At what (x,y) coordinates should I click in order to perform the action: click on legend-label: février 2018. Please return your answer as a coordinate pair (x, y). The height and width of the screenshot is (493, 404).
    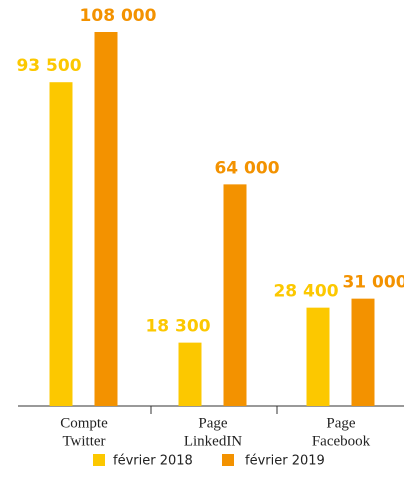
    Looking at the image, I should click on (153, 461).